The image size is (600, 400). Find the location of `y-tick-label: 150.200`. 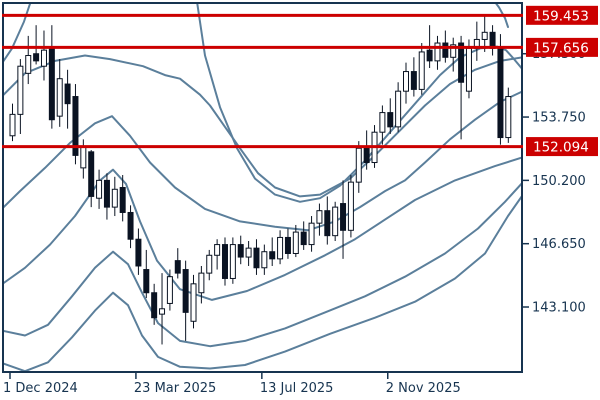

y-tick-label: 150.200 is located at coordinates (559, 181).